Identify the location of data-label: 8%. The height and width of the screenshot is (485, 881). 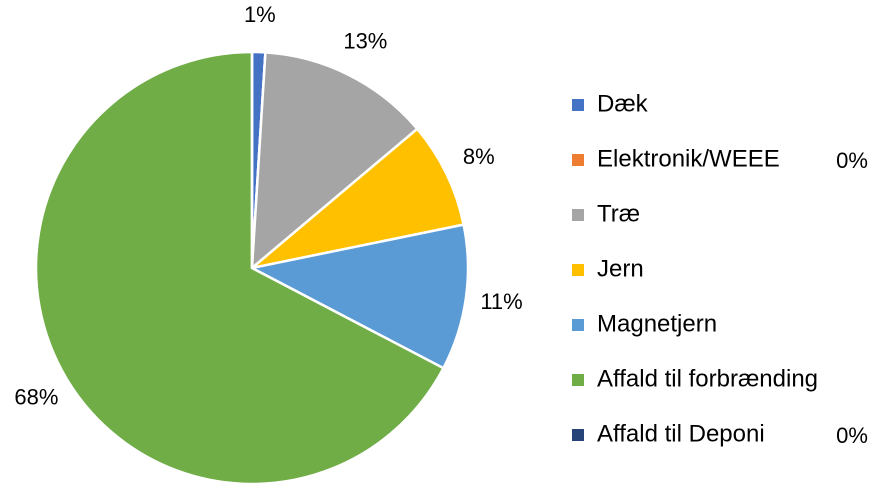
(479, 156).